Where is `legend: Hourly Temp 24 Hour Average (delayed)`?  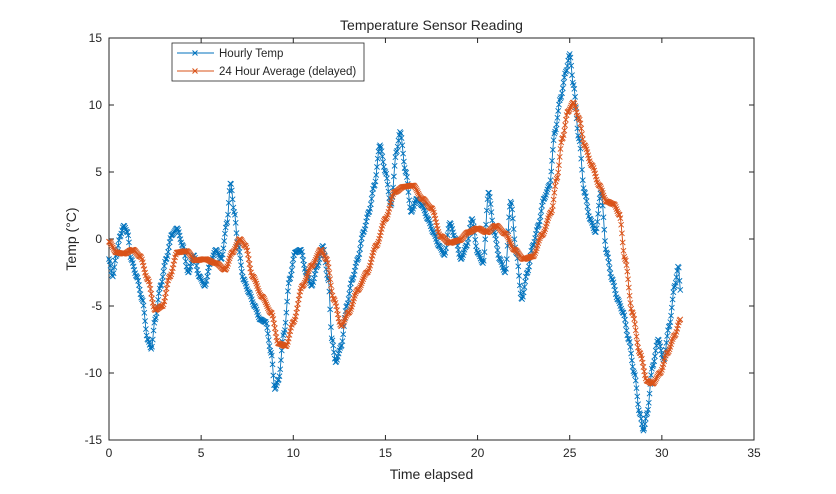 legend: Hourly Temp 24 Hour Average (delayed) is located at coordinates (268, 62).